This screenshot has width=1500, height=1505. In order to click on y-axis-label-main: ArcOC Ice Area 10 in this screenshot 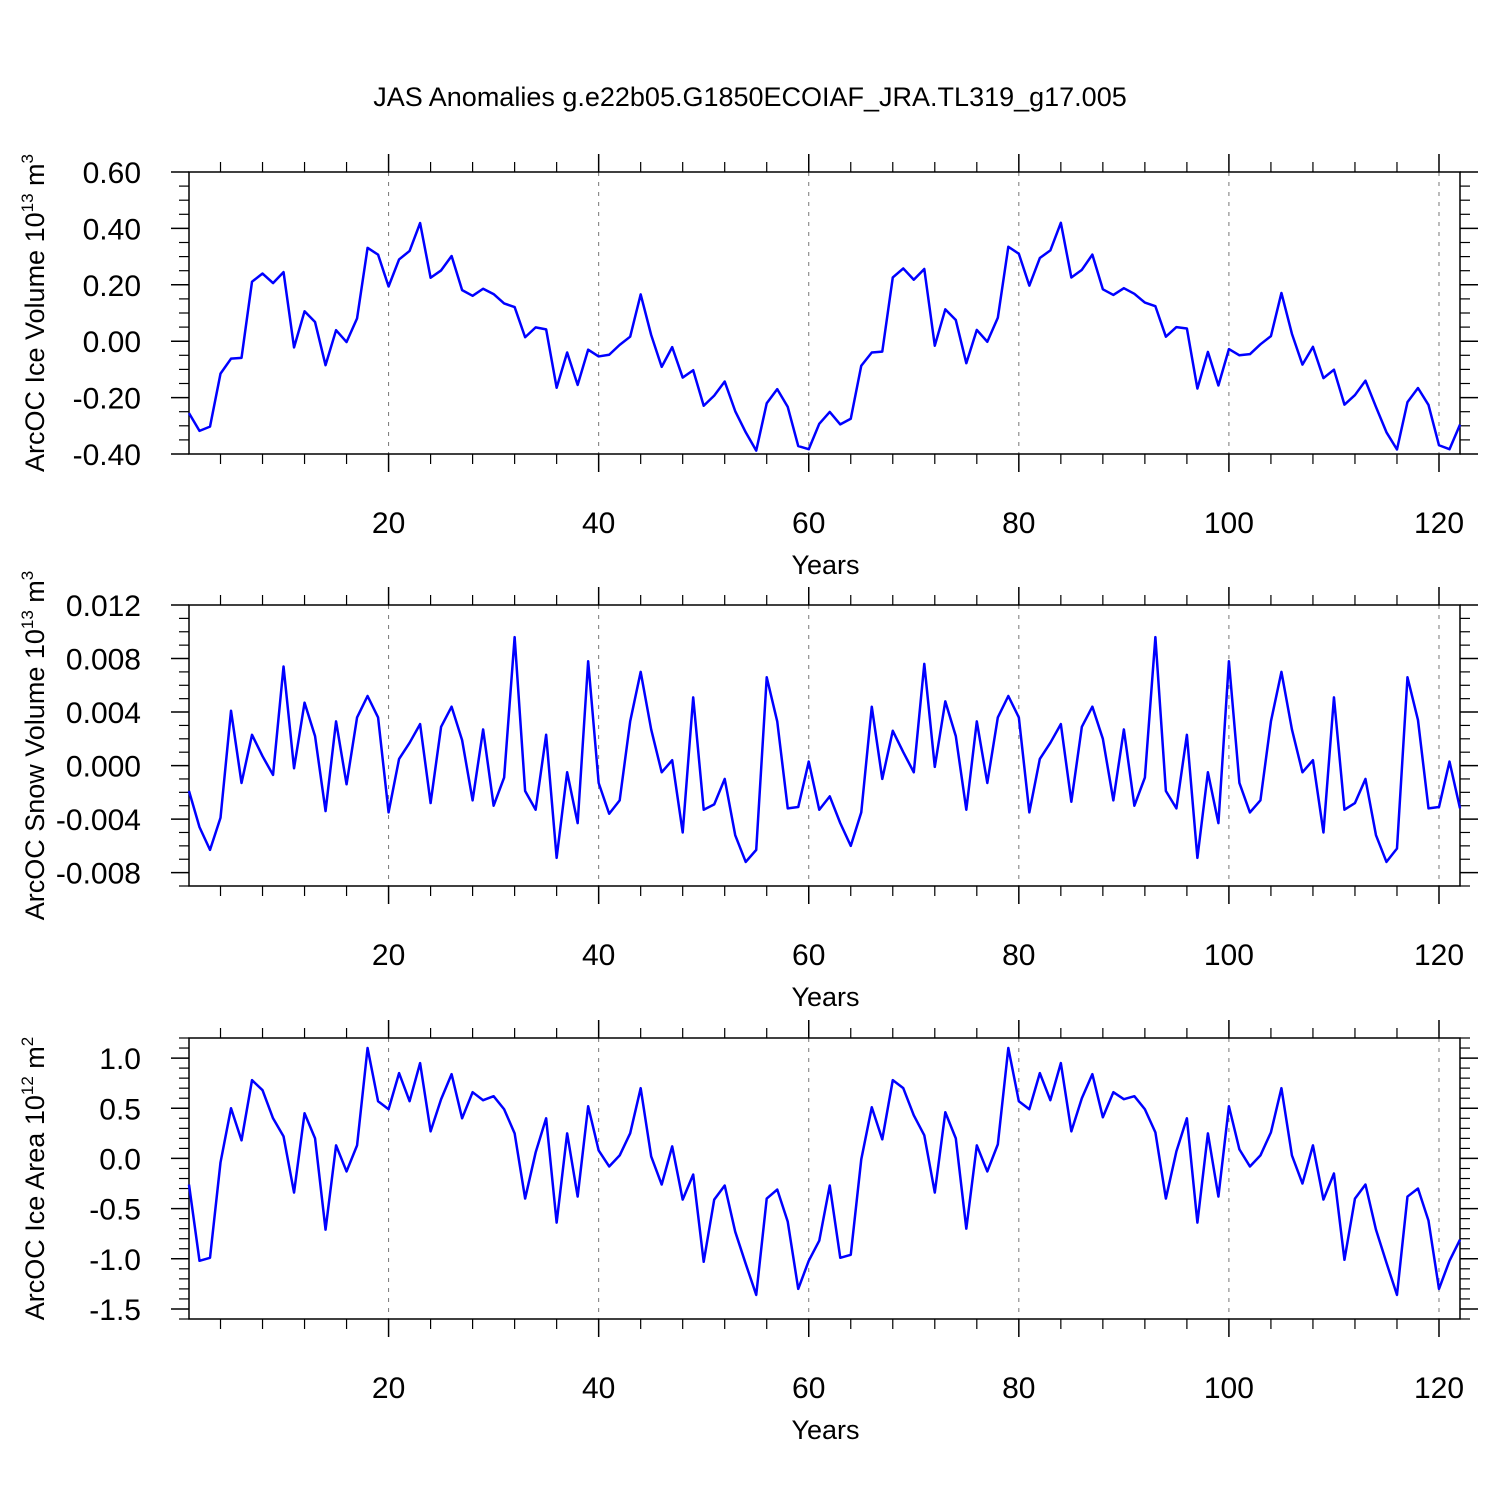, I will do `click(35, 1207)`.